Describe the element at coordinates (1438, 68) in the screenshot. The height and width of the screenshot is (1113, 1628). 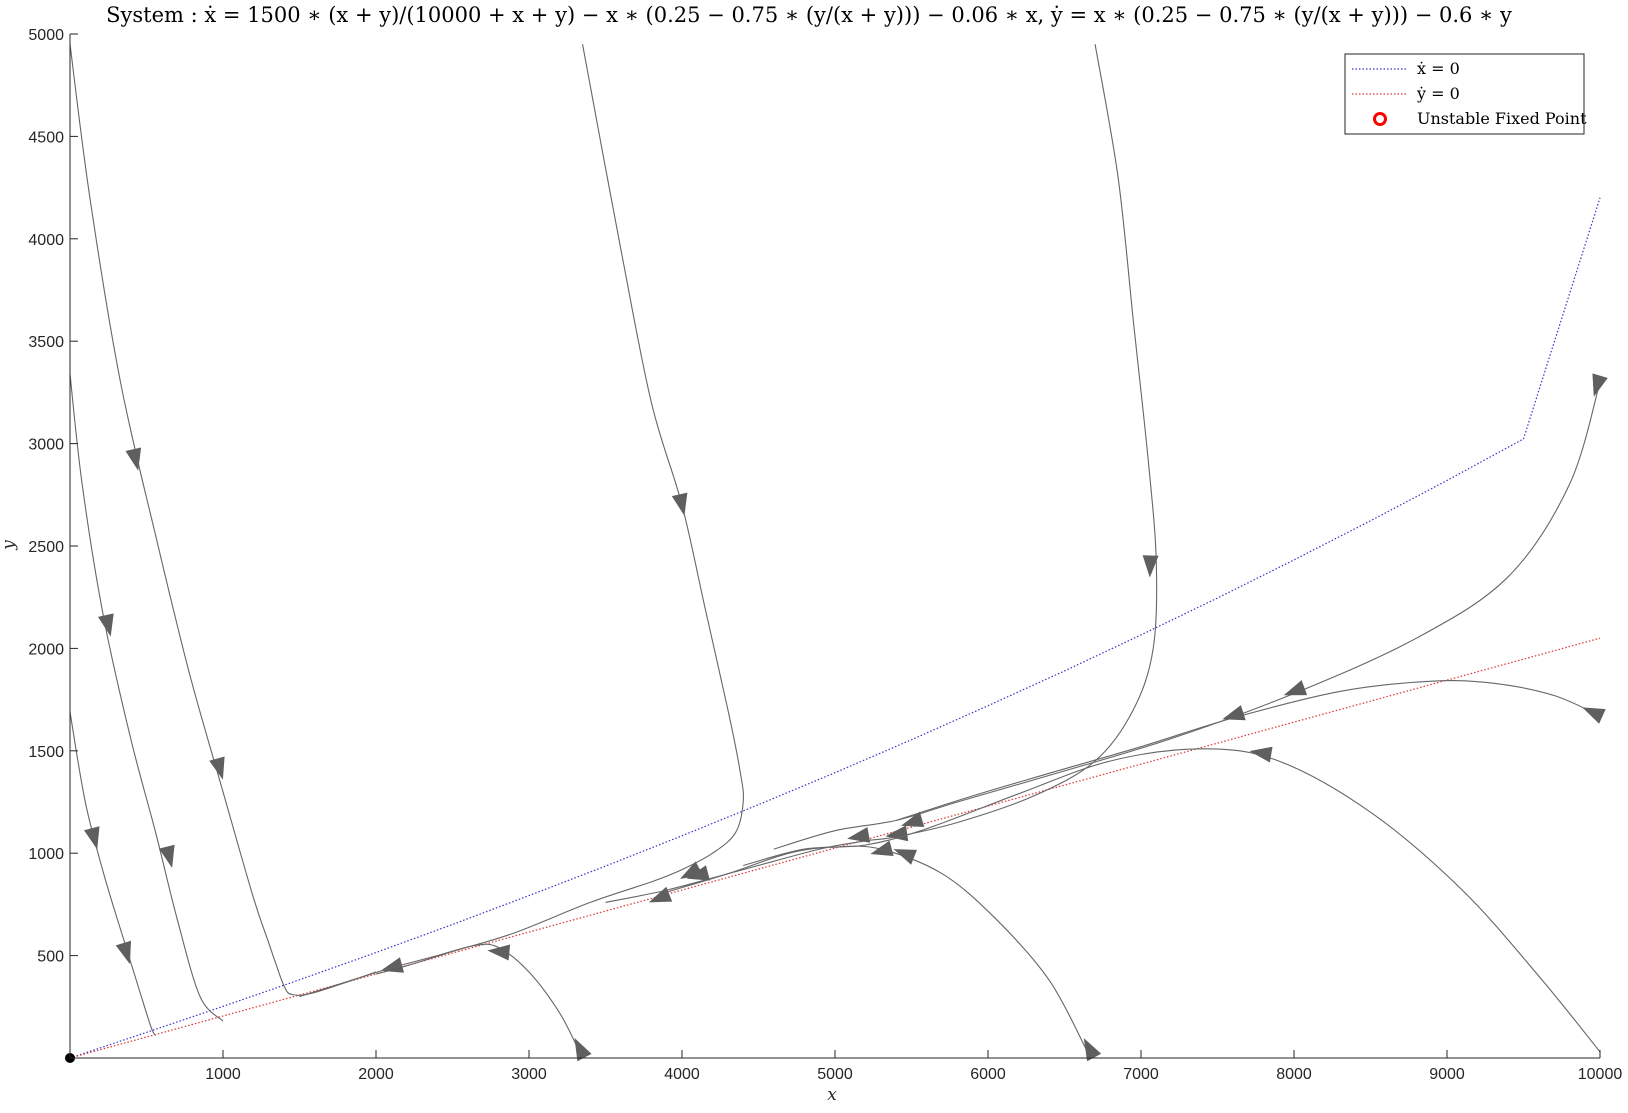
I see `legend-label-1: ẋ = 0` at that location.